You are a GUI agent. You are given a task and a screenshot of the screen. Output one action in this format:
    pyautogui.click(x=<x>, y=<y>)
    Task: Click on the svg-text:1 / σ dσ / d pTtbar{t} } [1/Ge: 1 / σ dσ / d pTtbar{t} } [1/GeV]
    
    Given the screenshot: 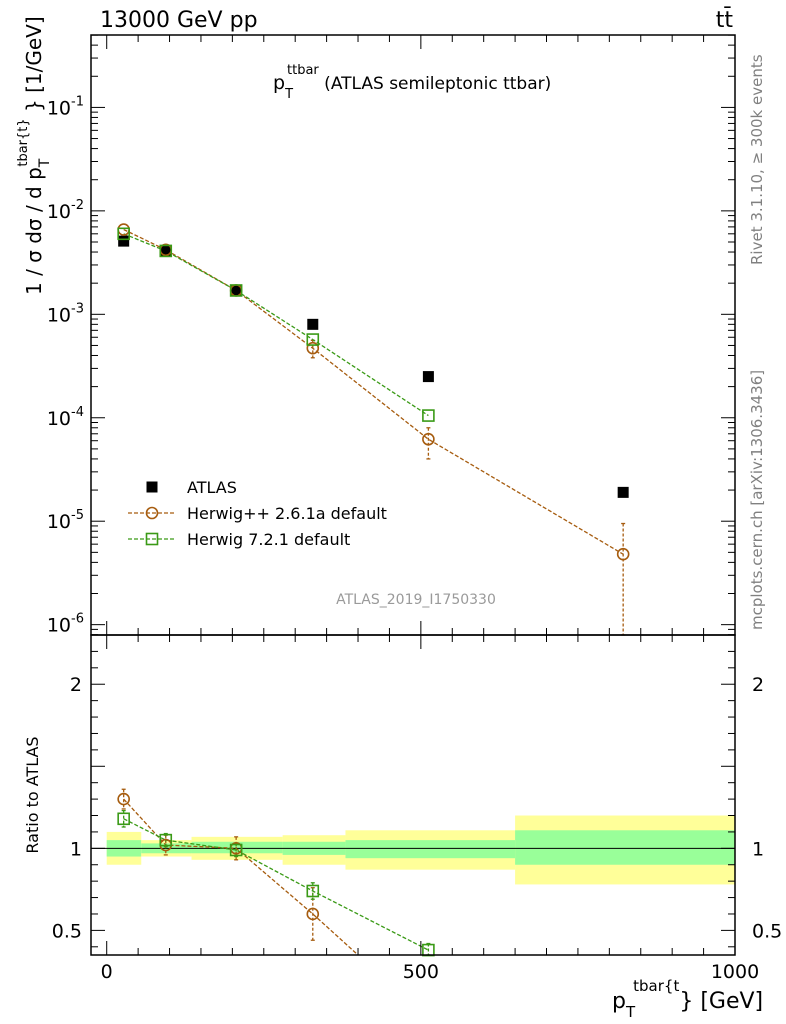 What is the action you would take?
    pyautogui.click(x=34, y=155)
    